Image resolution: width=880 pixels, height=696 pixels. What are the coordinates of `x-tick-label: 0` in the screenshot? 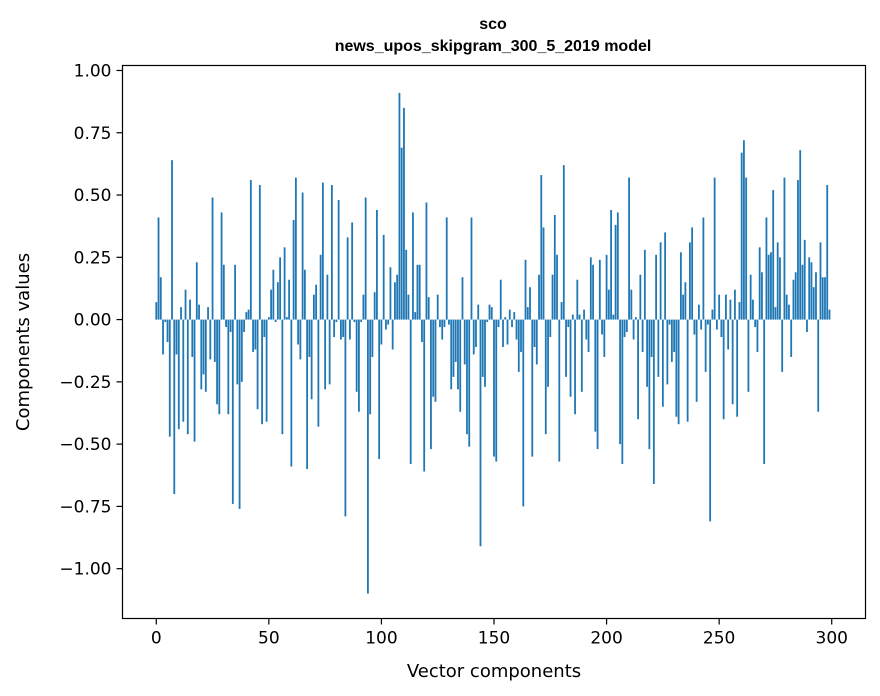 It's located at (156, 639).